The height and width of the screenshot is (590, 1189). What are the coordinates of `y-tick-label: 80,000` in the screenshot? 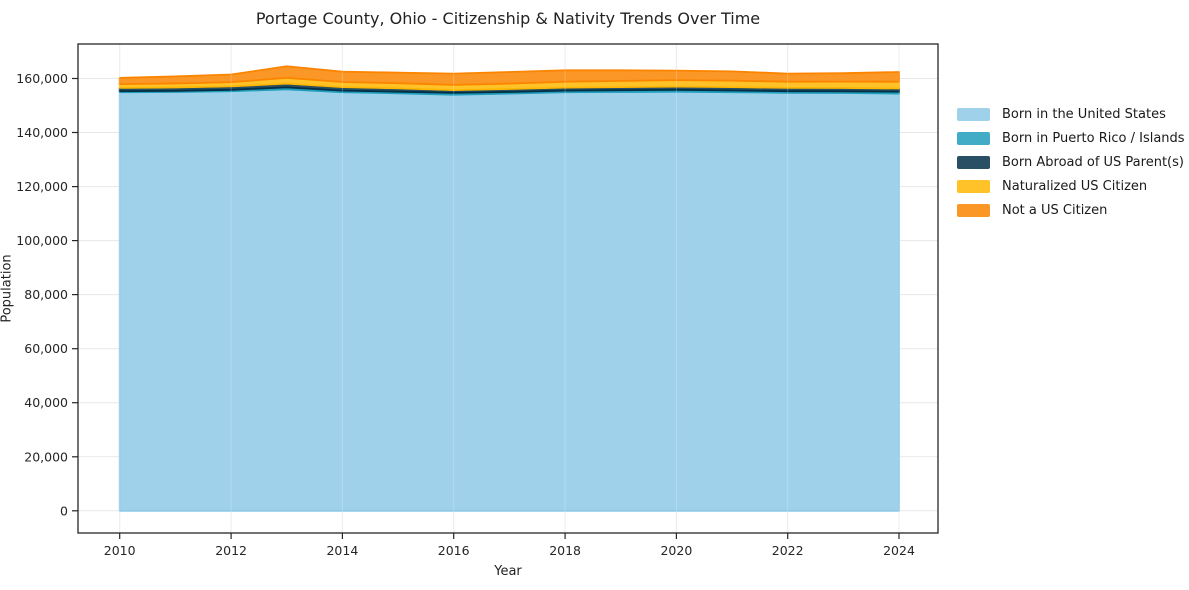 It's located at (46, 294).